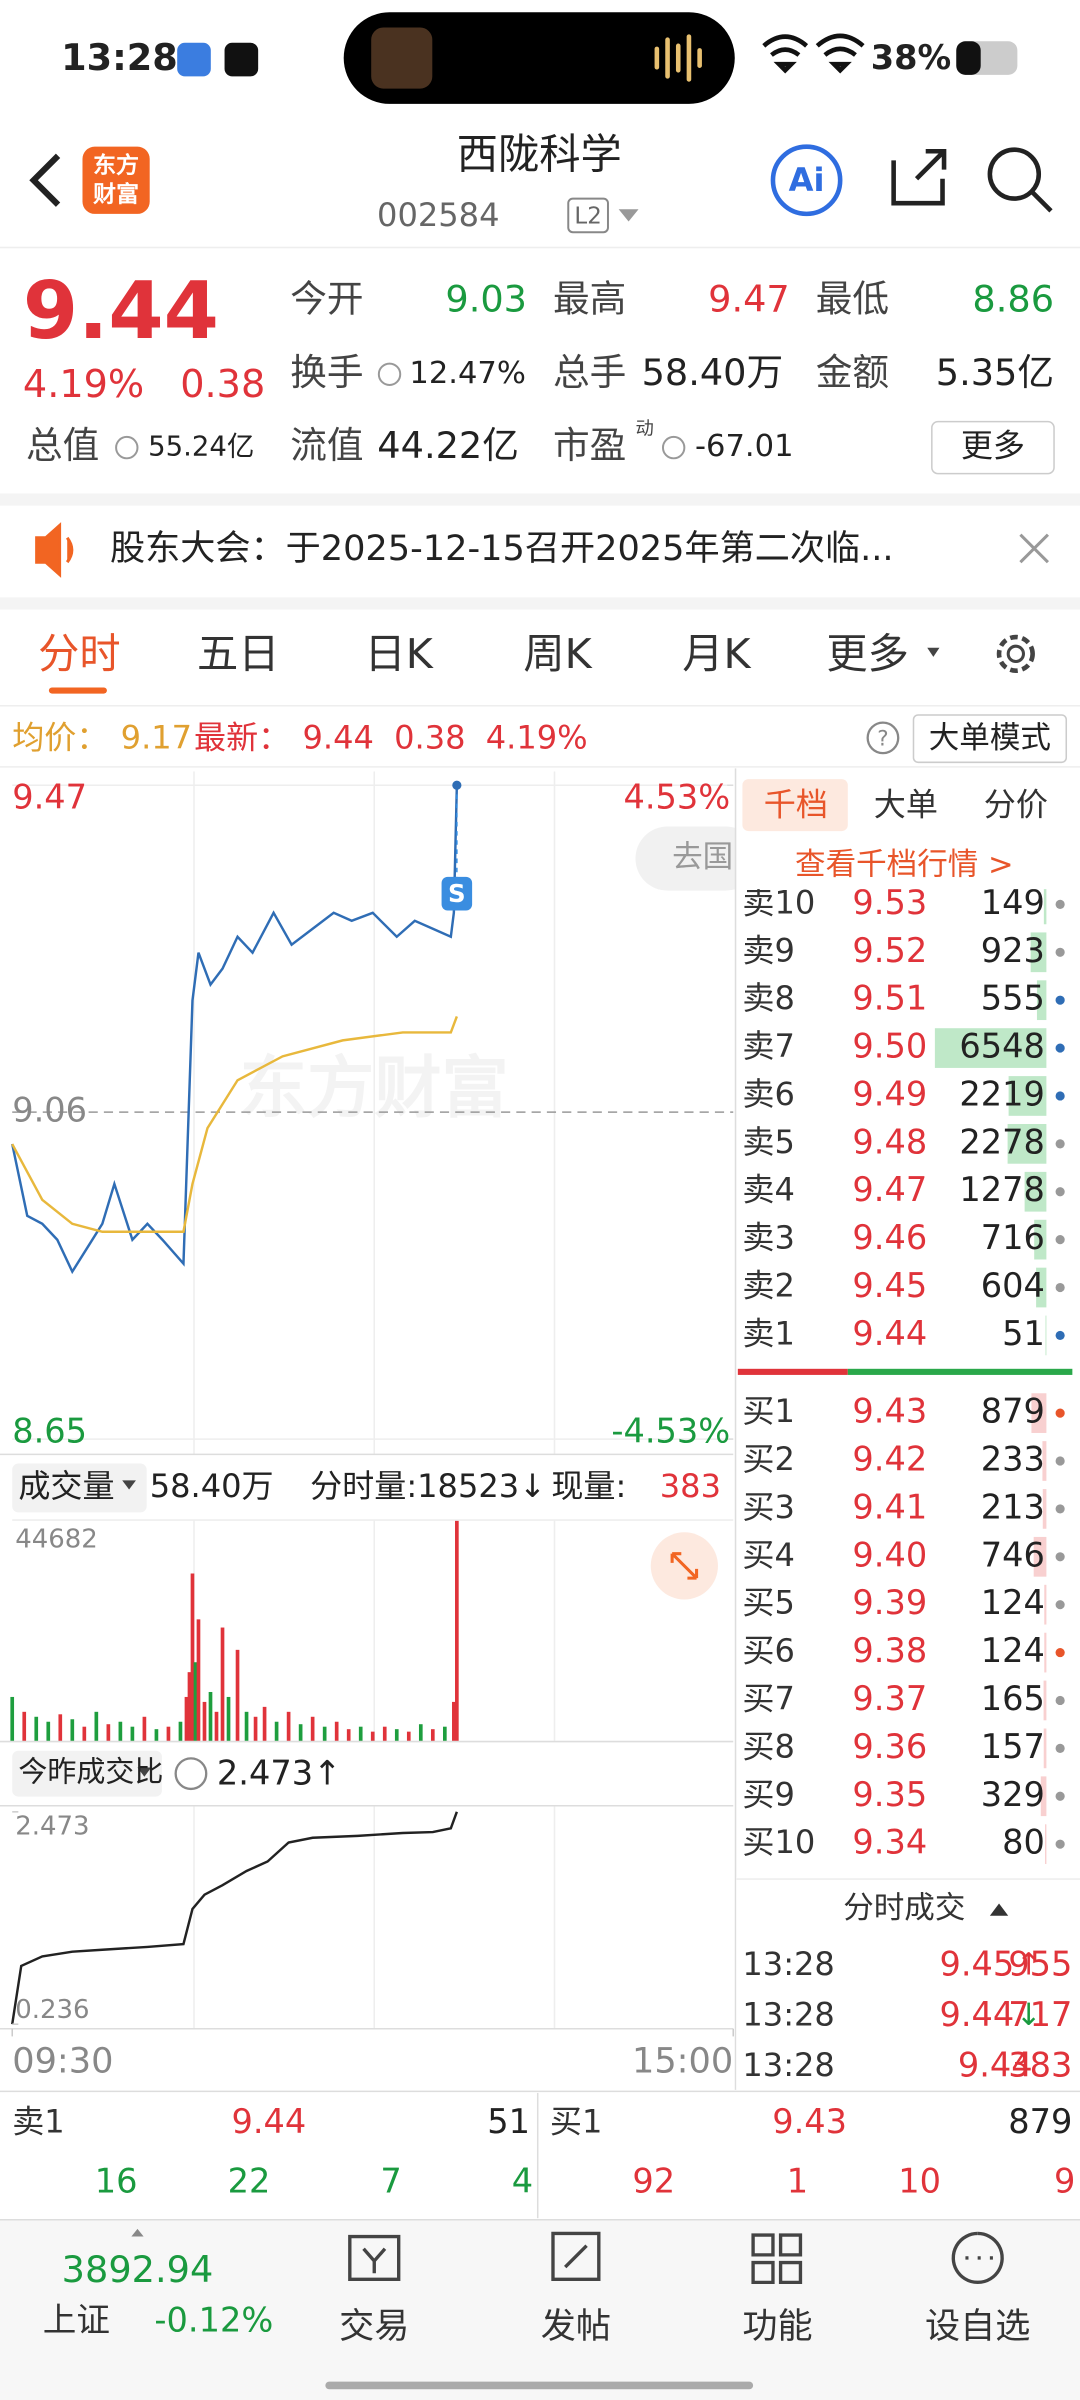  Describe the element at coordinates (889, 1046) in the screenshot. I see `book-price: 9.50` at that location.